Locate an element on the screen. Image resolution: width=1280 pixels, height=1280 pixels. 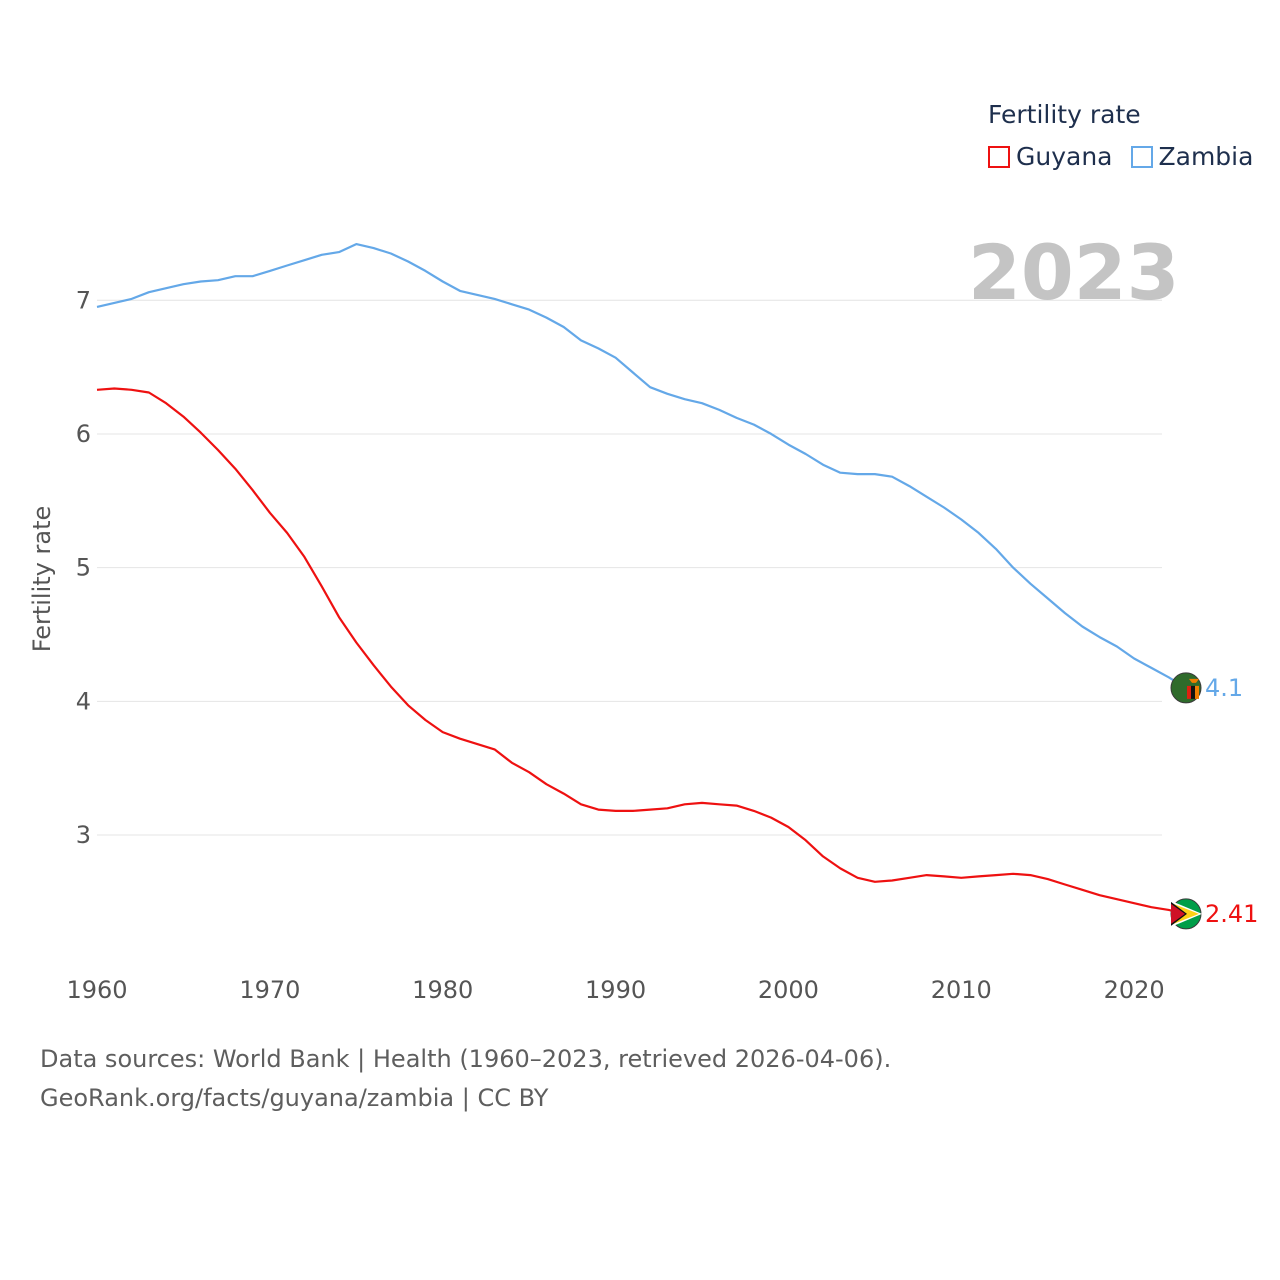
legend-item-zambia: Zambia is located at coordinates (1192, 156).